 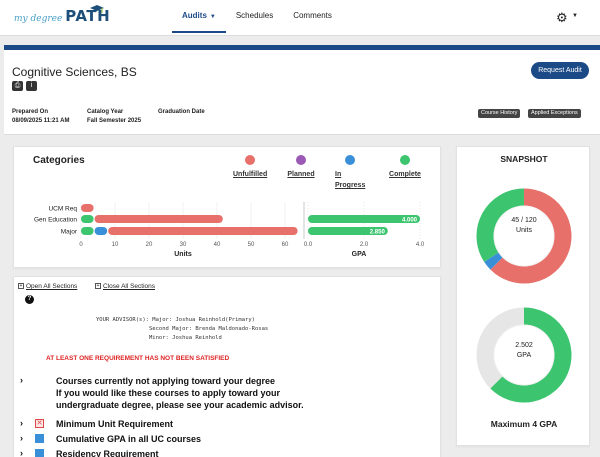 What do you see at coordinates (183, 254) in the screenshot?
I see `units-axis-label: Units` at bounding box center [183, 254].